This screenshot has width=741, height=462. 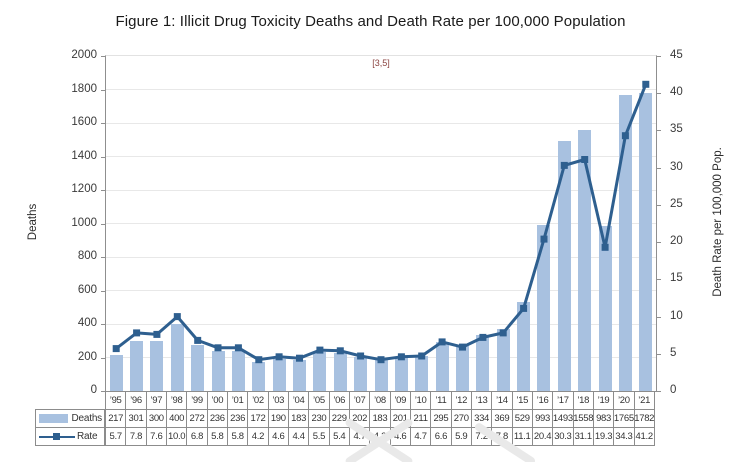 I want to click on deaths-value-cell: 529, so click(x=522, y=418).